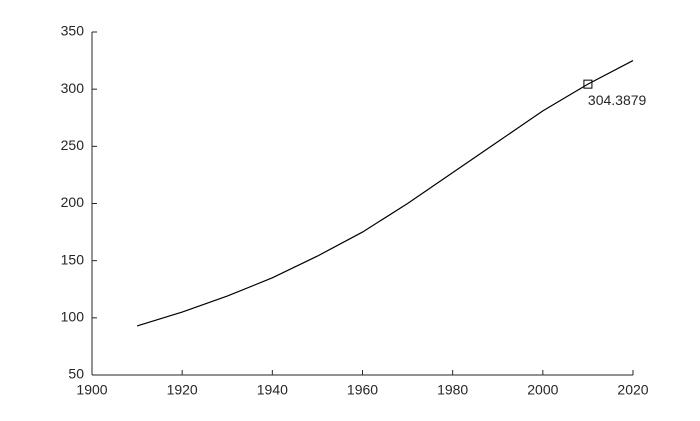  Describe the element at coordinates (73, 259) in the screenshot. I see `y-tick-label: 150` at that location.